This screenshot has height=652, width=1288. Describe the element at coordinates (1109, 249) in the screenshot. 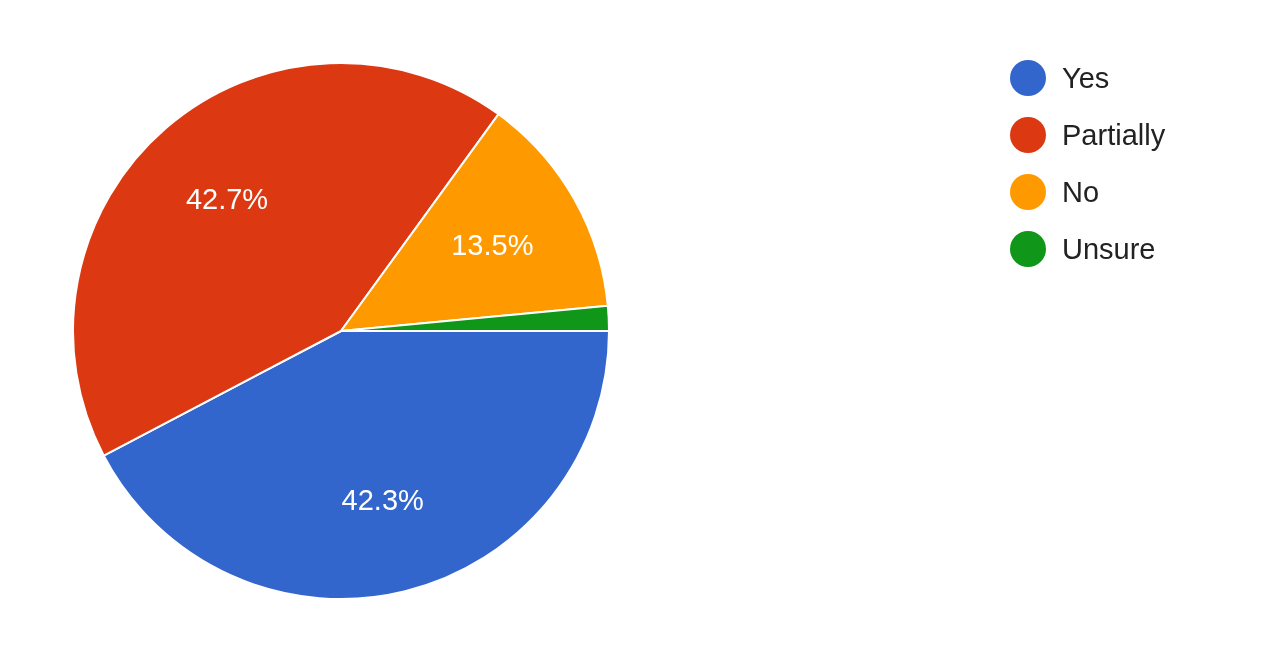

I see `legend-label: Unsure` at that location.